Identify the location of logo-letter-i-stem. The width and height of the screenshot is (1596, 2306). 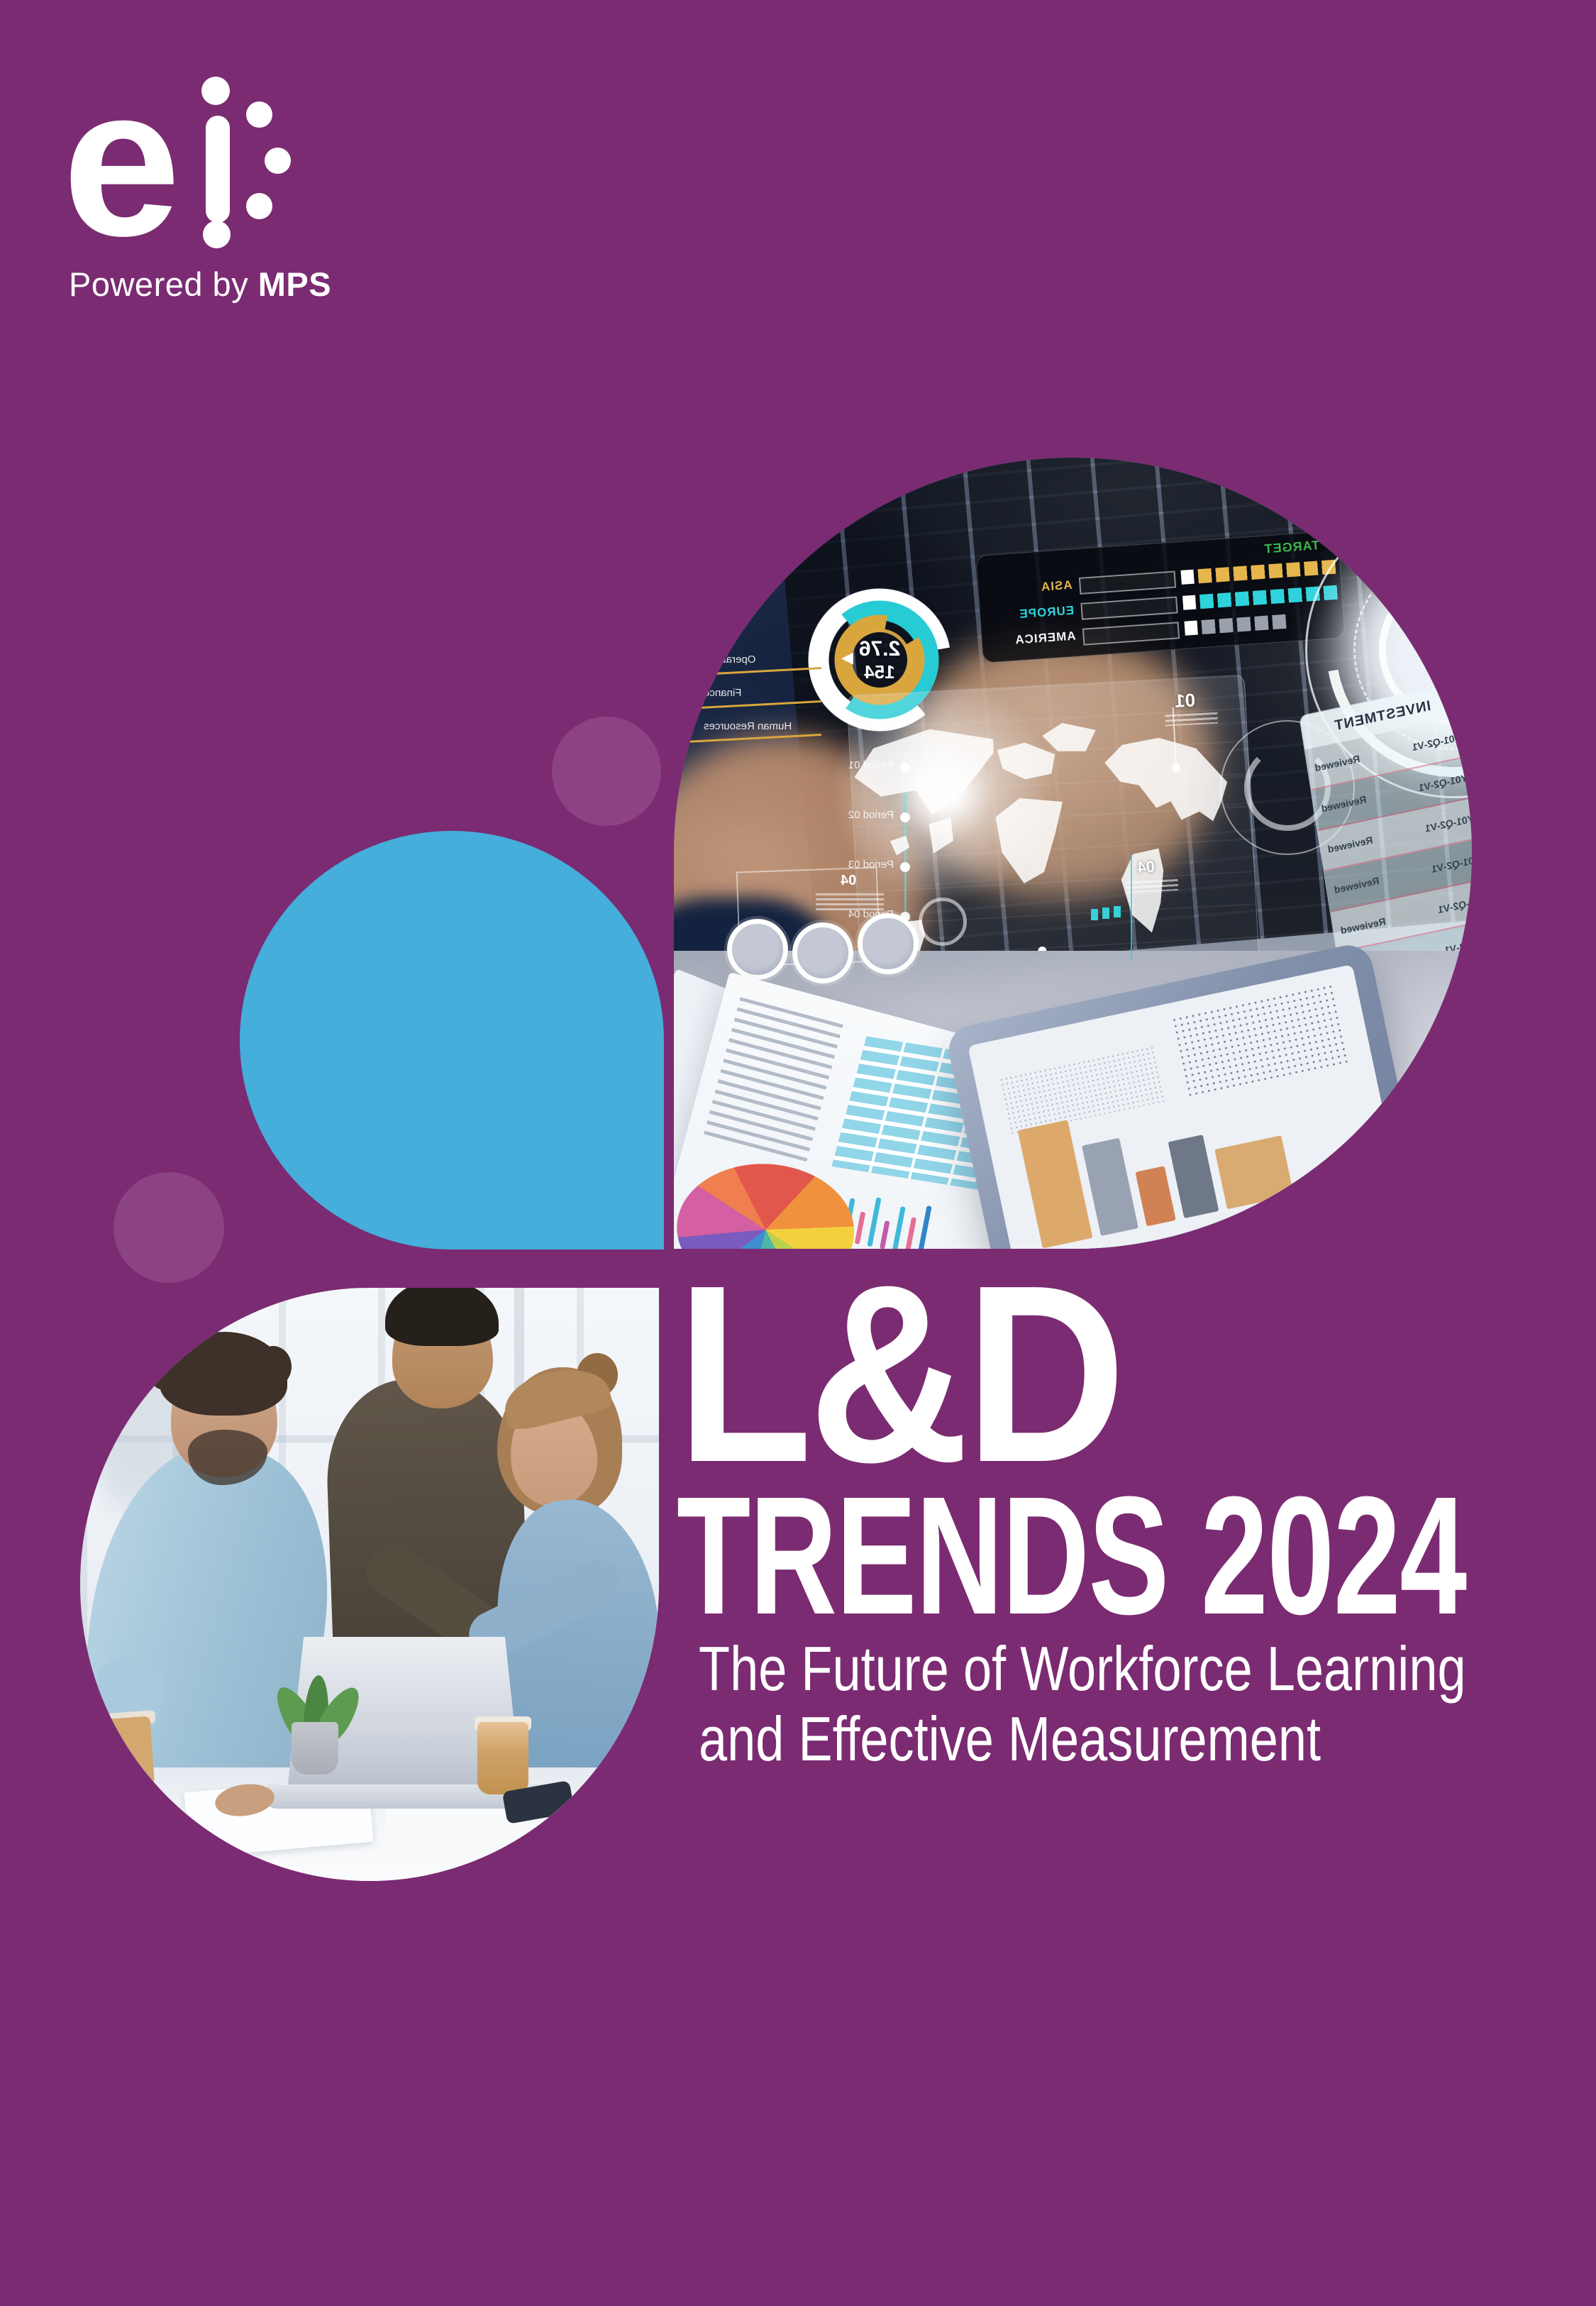
(218, 169).